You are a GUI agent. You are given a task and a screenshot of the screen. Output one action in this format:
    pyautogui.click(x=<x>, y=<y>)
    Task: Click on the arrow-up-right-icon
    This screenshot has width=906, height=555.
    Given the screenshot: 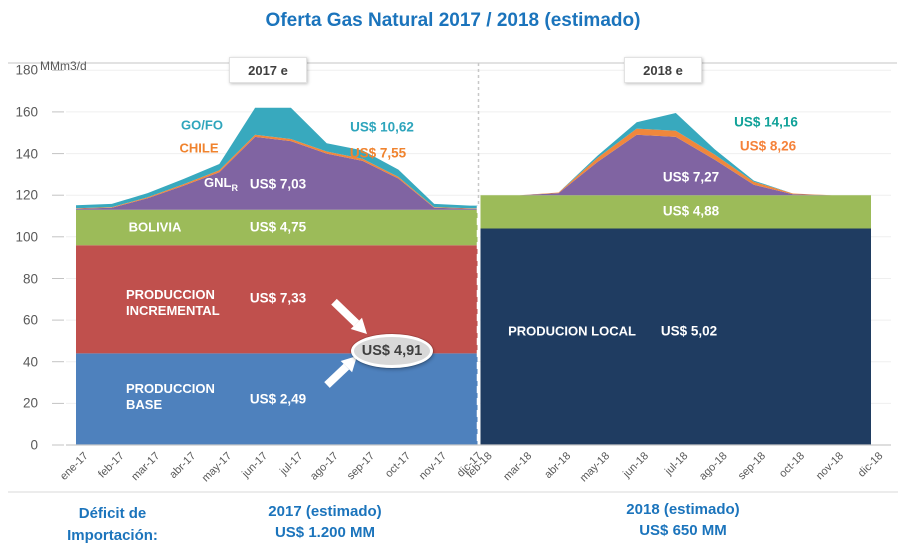 What is the action you would take?
    pyautogui.click(x=340, y=372)
    